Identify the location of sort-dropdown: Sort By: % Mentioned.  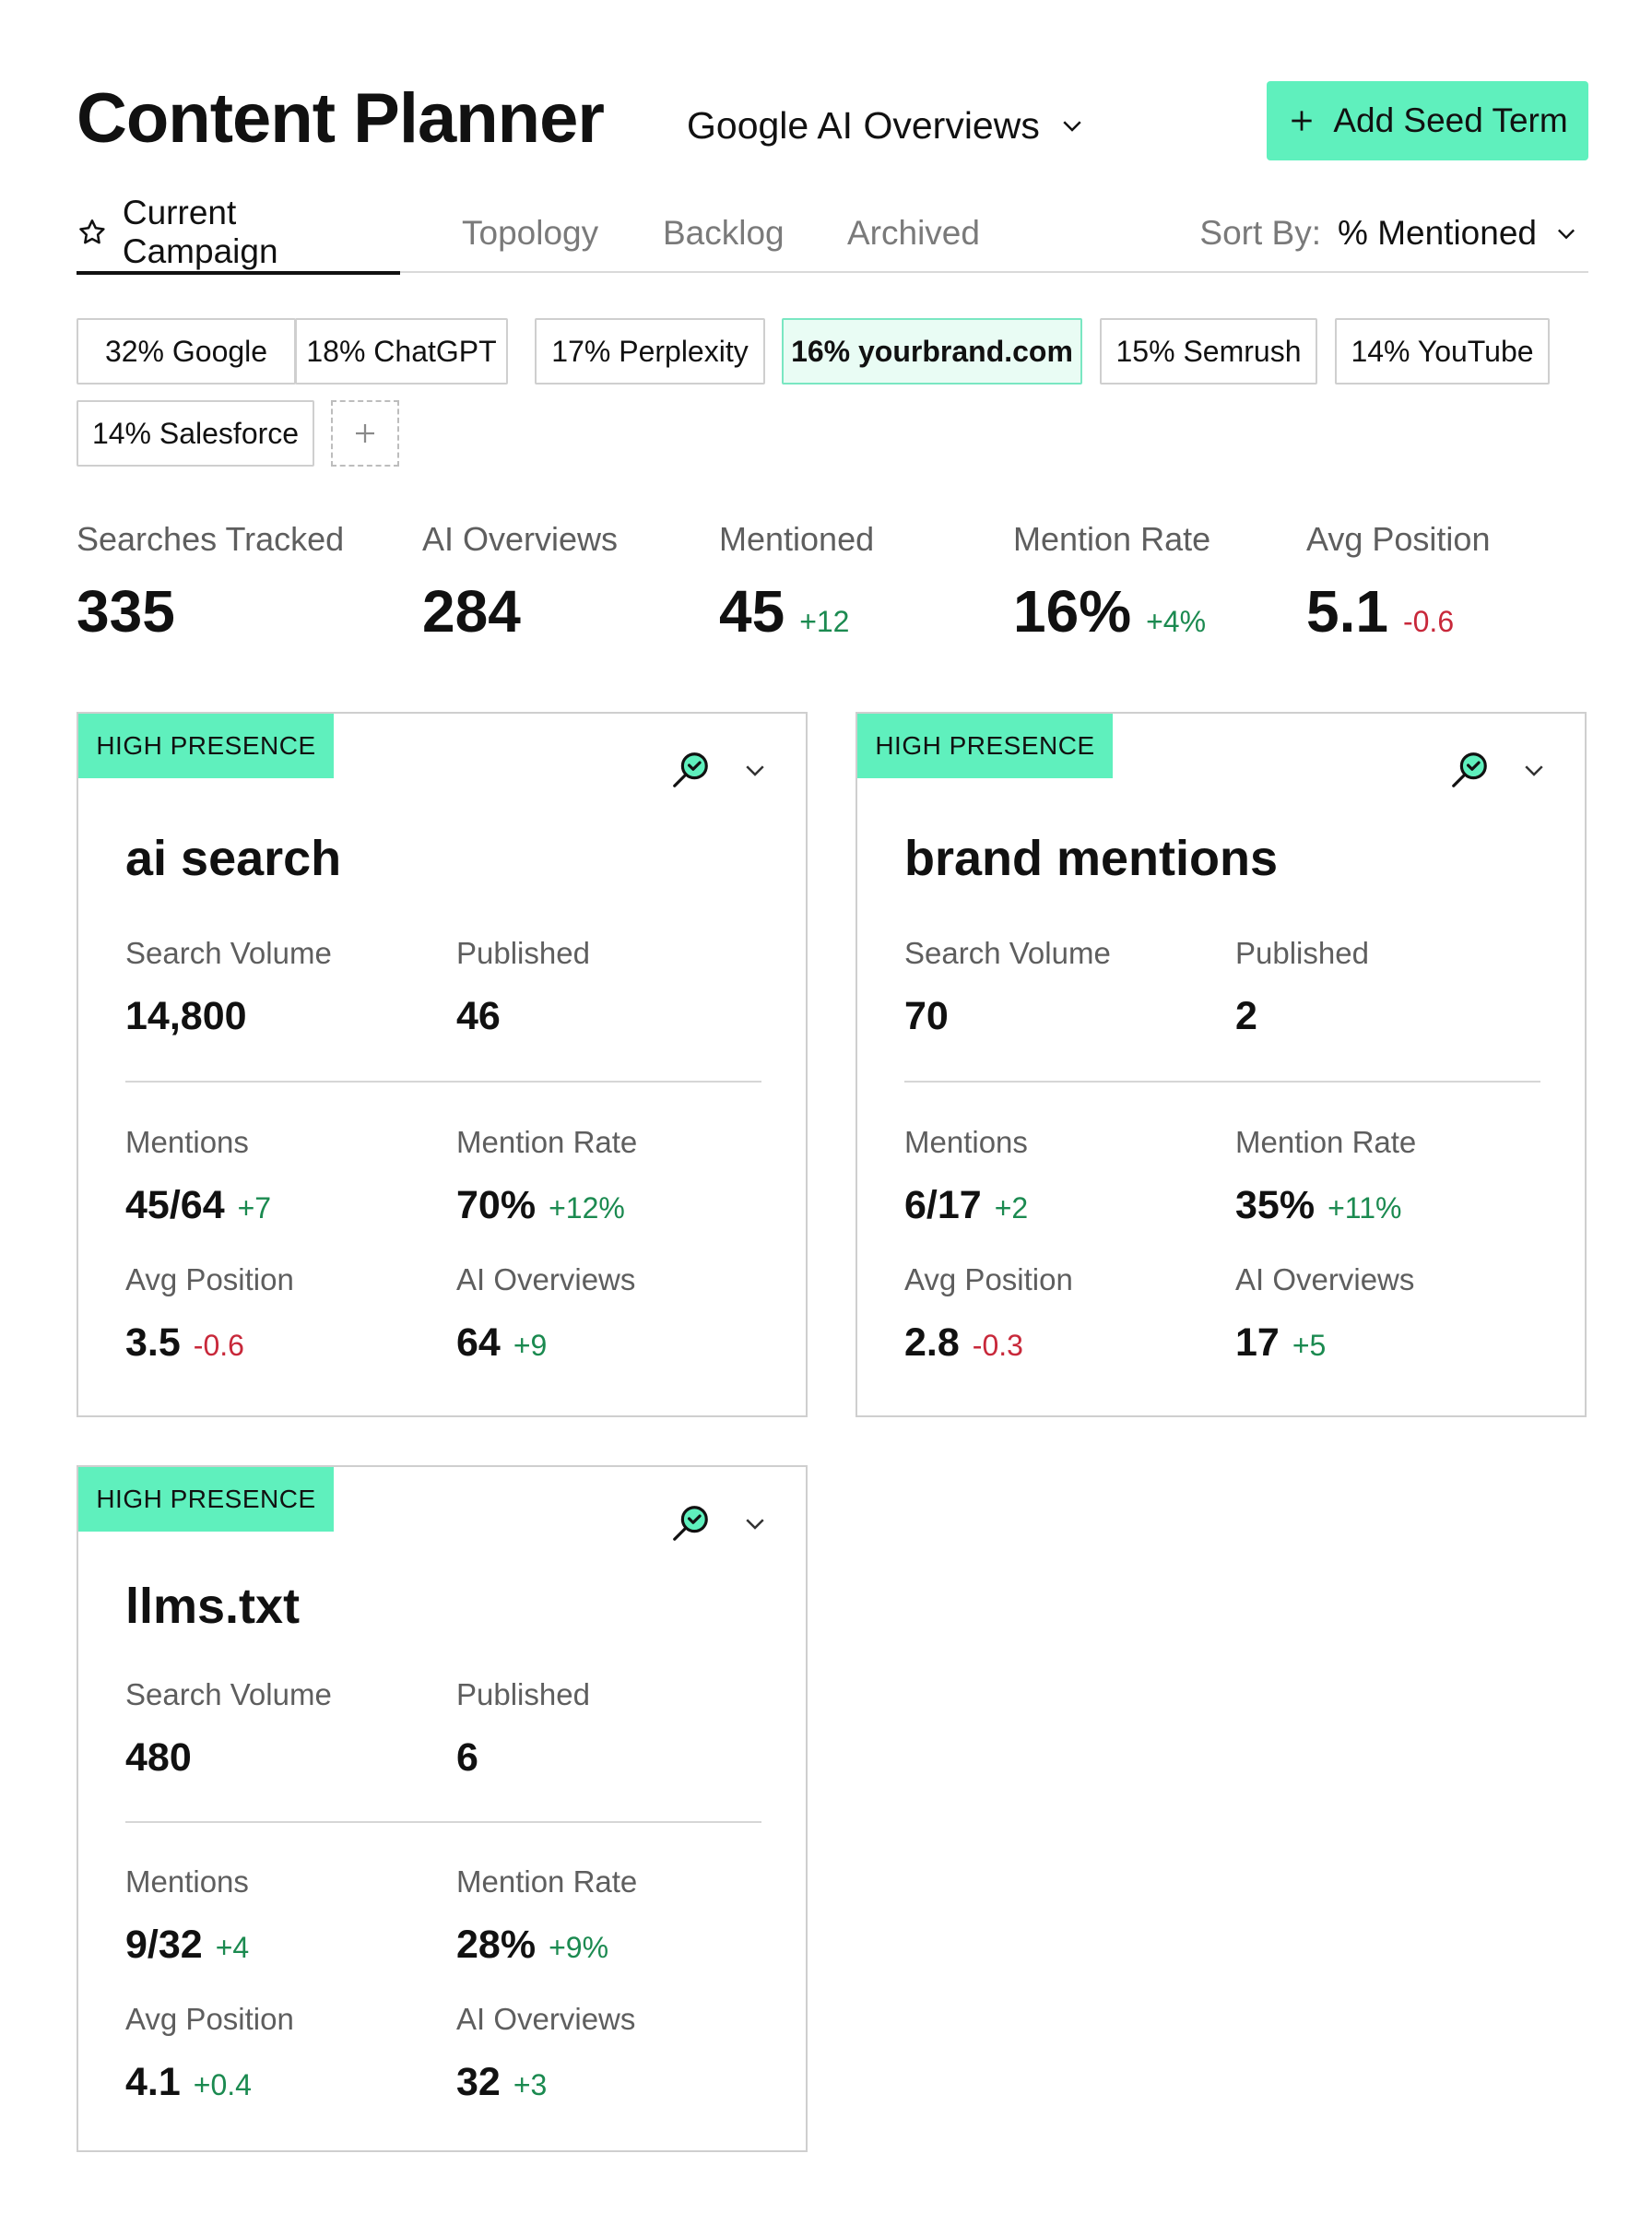
(1389, 233).